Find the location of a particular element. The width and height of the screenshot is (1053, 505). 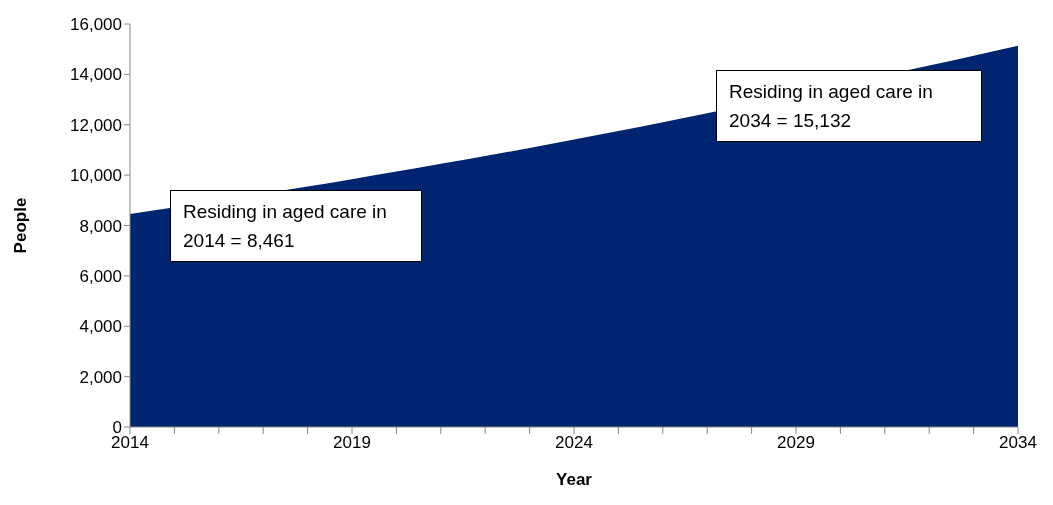

y-tick-label: 10,000 is located at coordinates (96, 176).